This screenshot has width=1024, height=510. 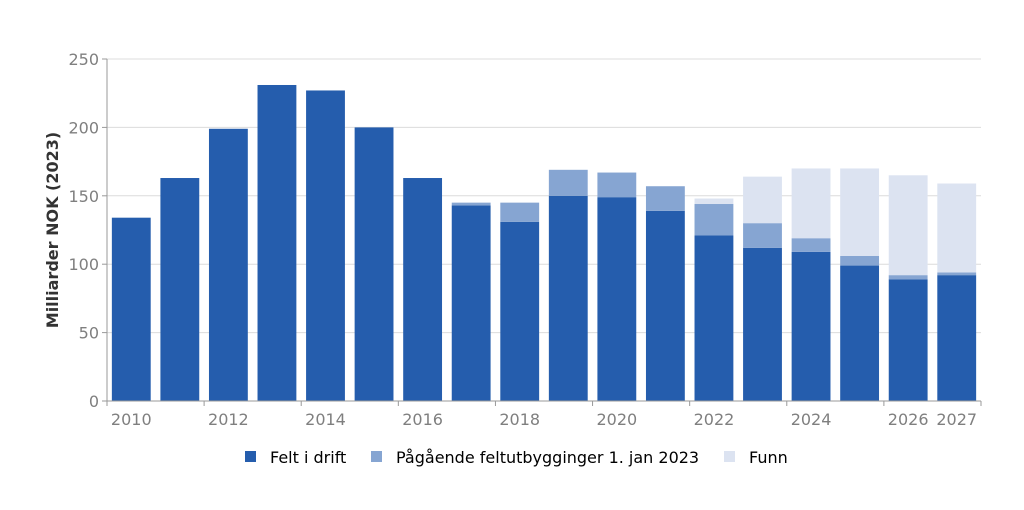 I want to click on y-tick-label-50: 50, so click(x=89, y=333).